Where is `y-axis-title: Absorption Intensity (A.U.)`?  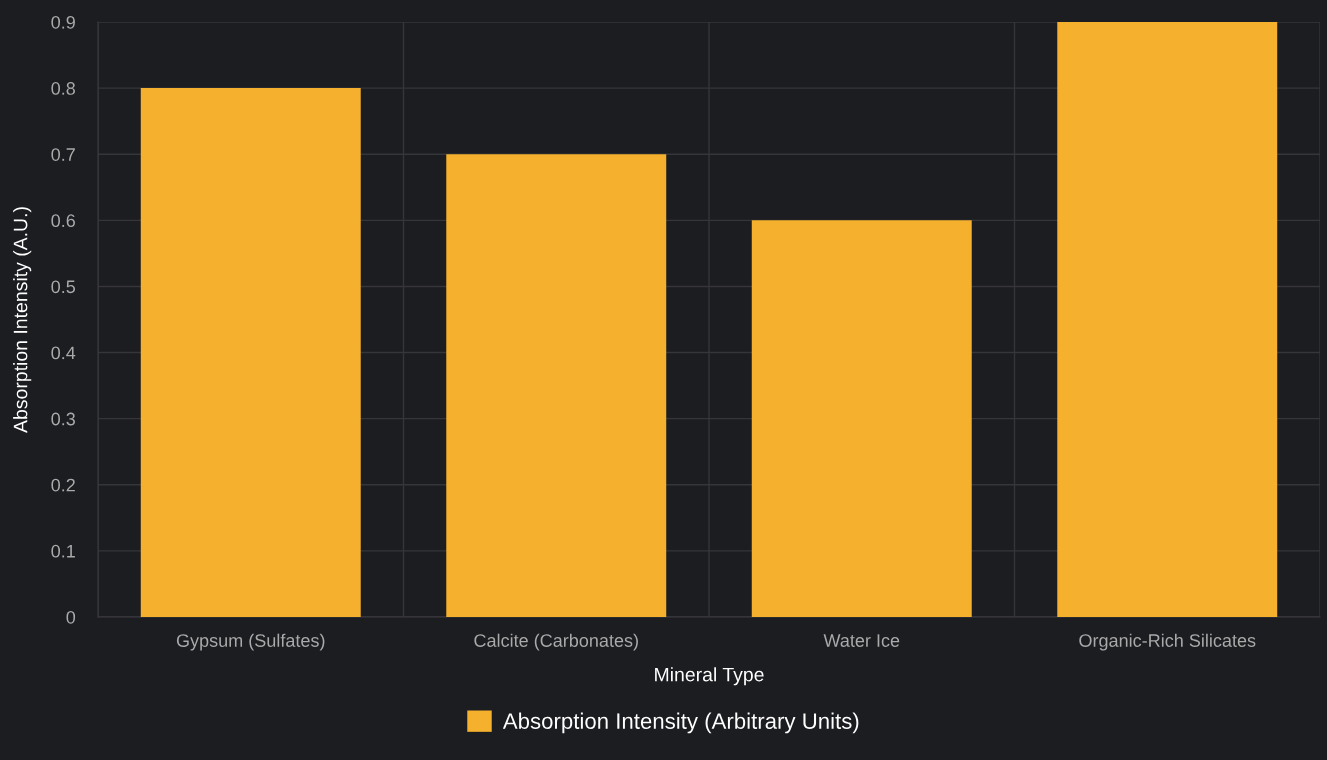
y-axis-title: Absorption Intensity (A.U.) is located at coordinates (22, 320).